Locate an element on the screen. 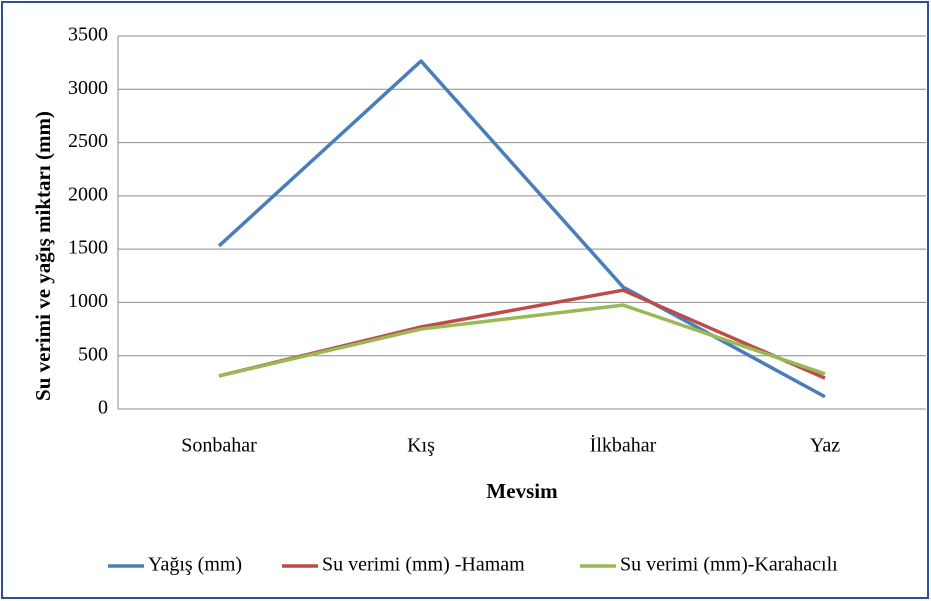  legend-label: Su verimi (mm) -Hamam is located at coordinates (423, 565).